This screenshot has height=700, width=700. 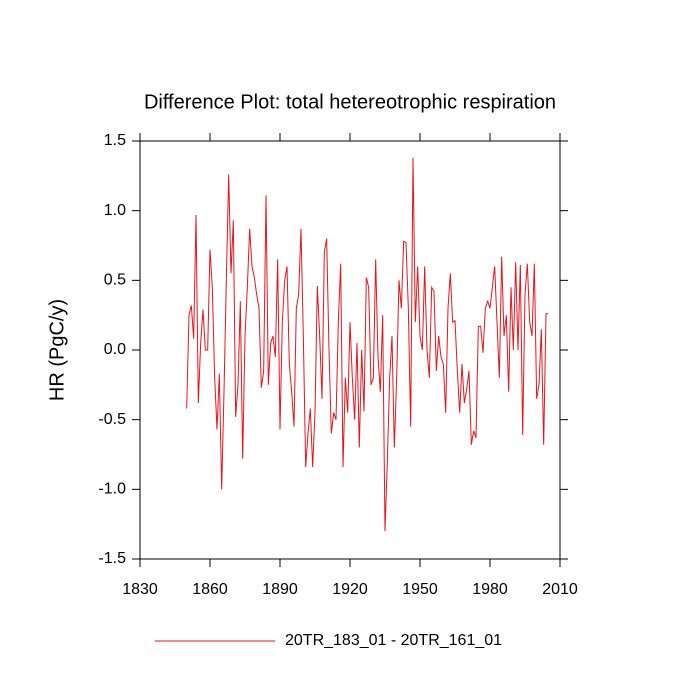 I want to click on y-axis-label: HR (PgC/y), so click(x=57, y=350).